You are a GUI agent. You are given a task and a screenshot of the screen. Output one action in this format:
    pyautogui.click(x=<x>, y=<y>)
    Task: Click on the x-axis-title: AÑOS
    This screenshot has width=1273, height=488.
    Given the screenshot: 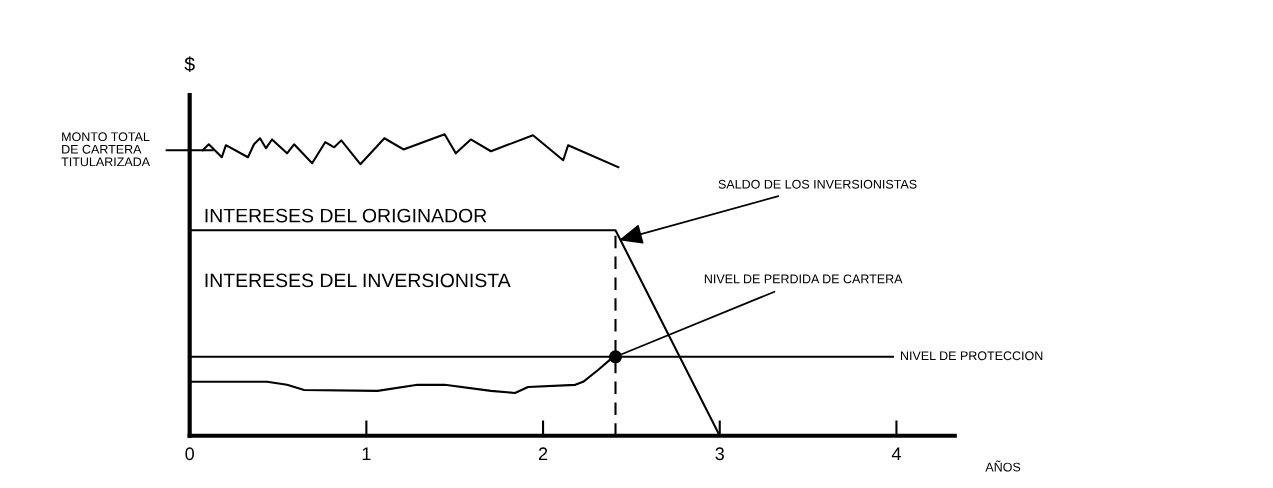 What is the action you would take?
    pyautogui.click(x=1003, y=466)
    